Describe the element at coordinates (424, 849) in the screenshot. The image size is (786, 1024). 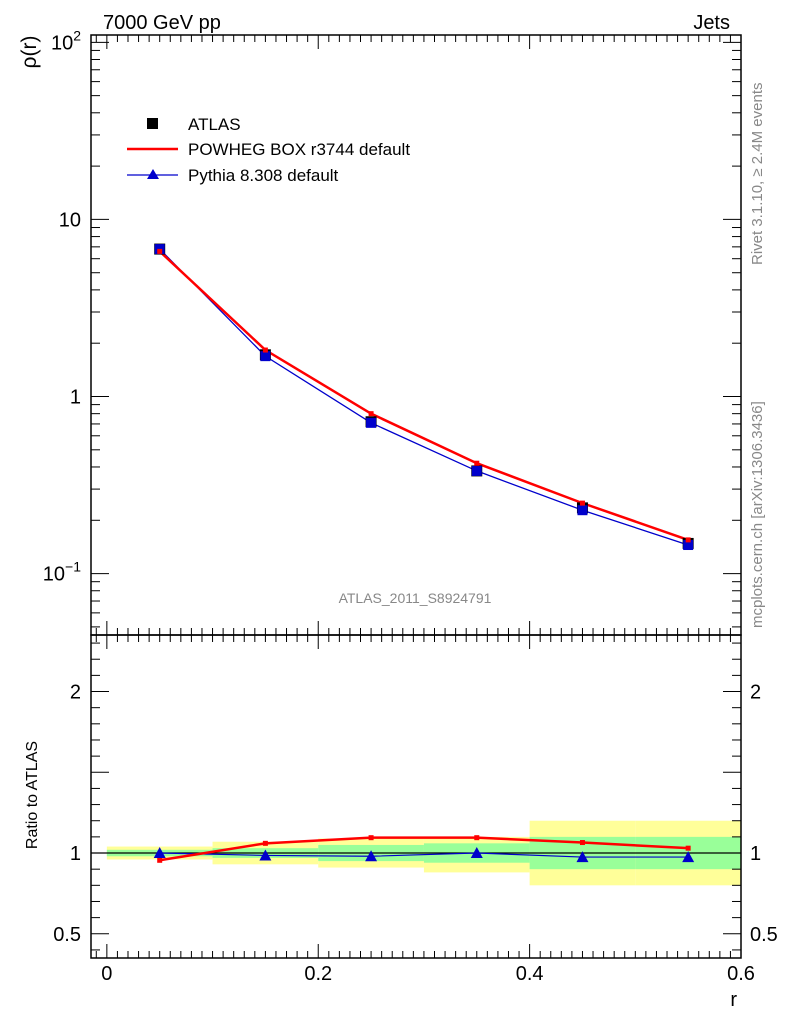
I see `ratio-line-powheg` at that location.